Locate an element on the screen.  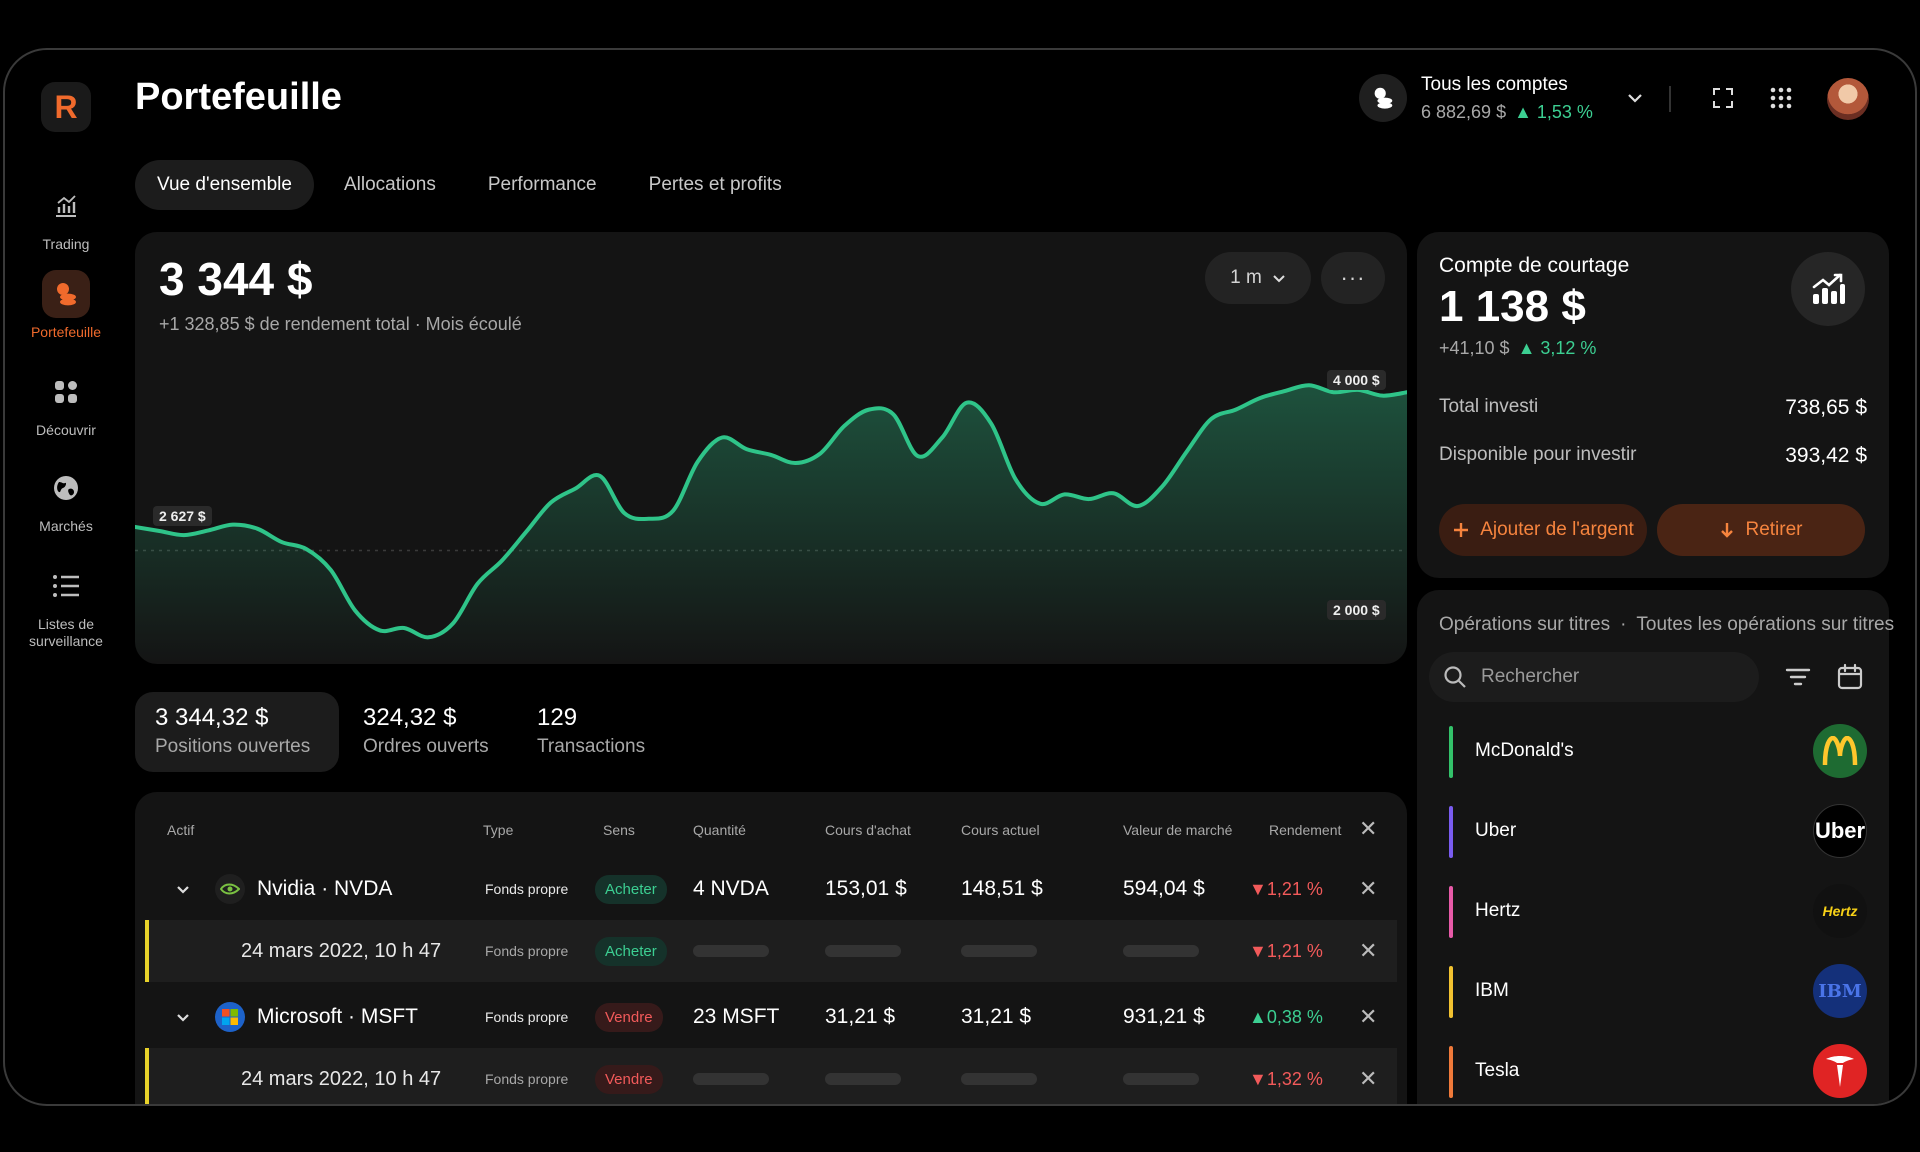
period-selector: 1 m is located at coordinates (1258, 278).